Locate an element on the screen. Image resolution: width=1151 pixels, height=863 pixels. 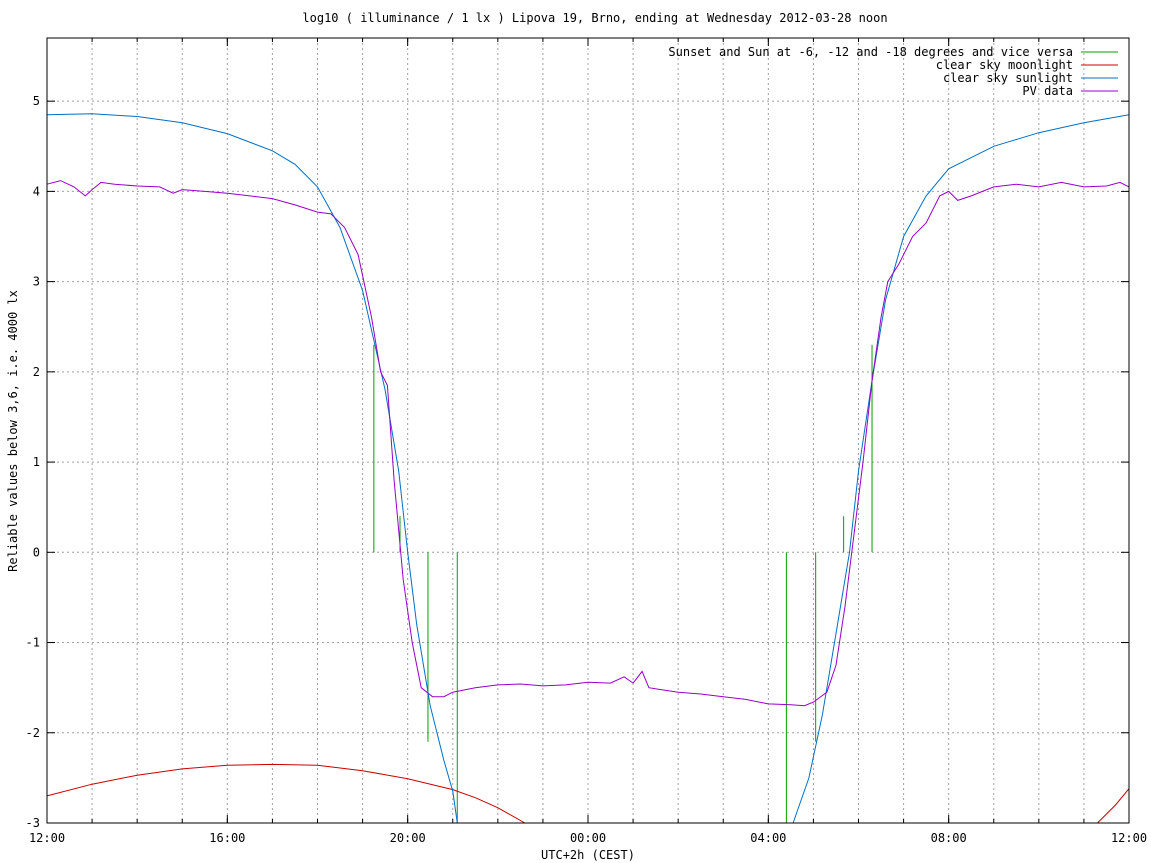
y-tick-label: 1 is located at coordinates (36, 462).